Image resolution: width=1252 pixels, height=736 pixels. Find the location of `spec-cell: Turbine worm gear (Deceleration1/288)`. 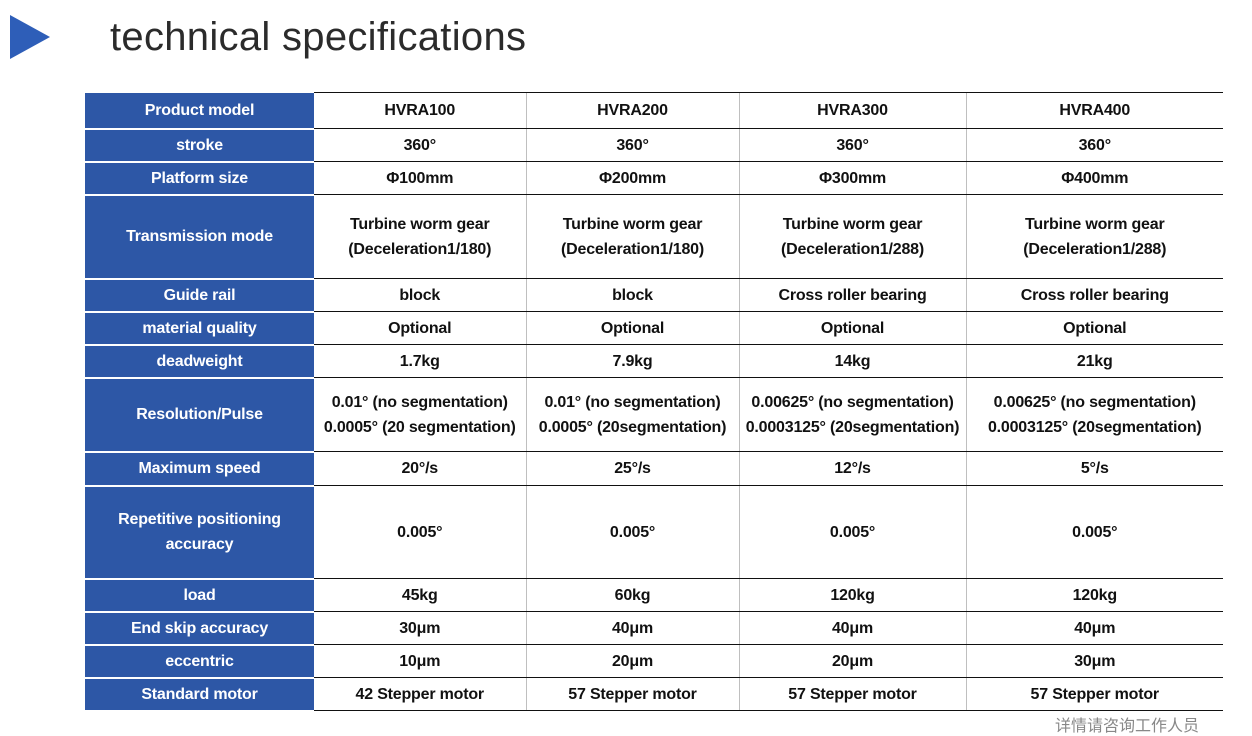

spec-cell: Turbine worm gear (Deceleration1/288) is located at coordinates (1094, 236).